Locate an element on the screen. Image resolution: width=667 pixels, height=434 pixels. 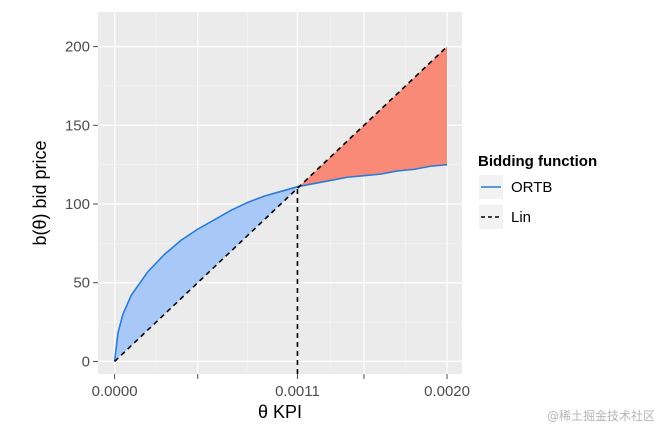
y-axis: 0 50 100 150 200 is located at coordinates (81, 204).